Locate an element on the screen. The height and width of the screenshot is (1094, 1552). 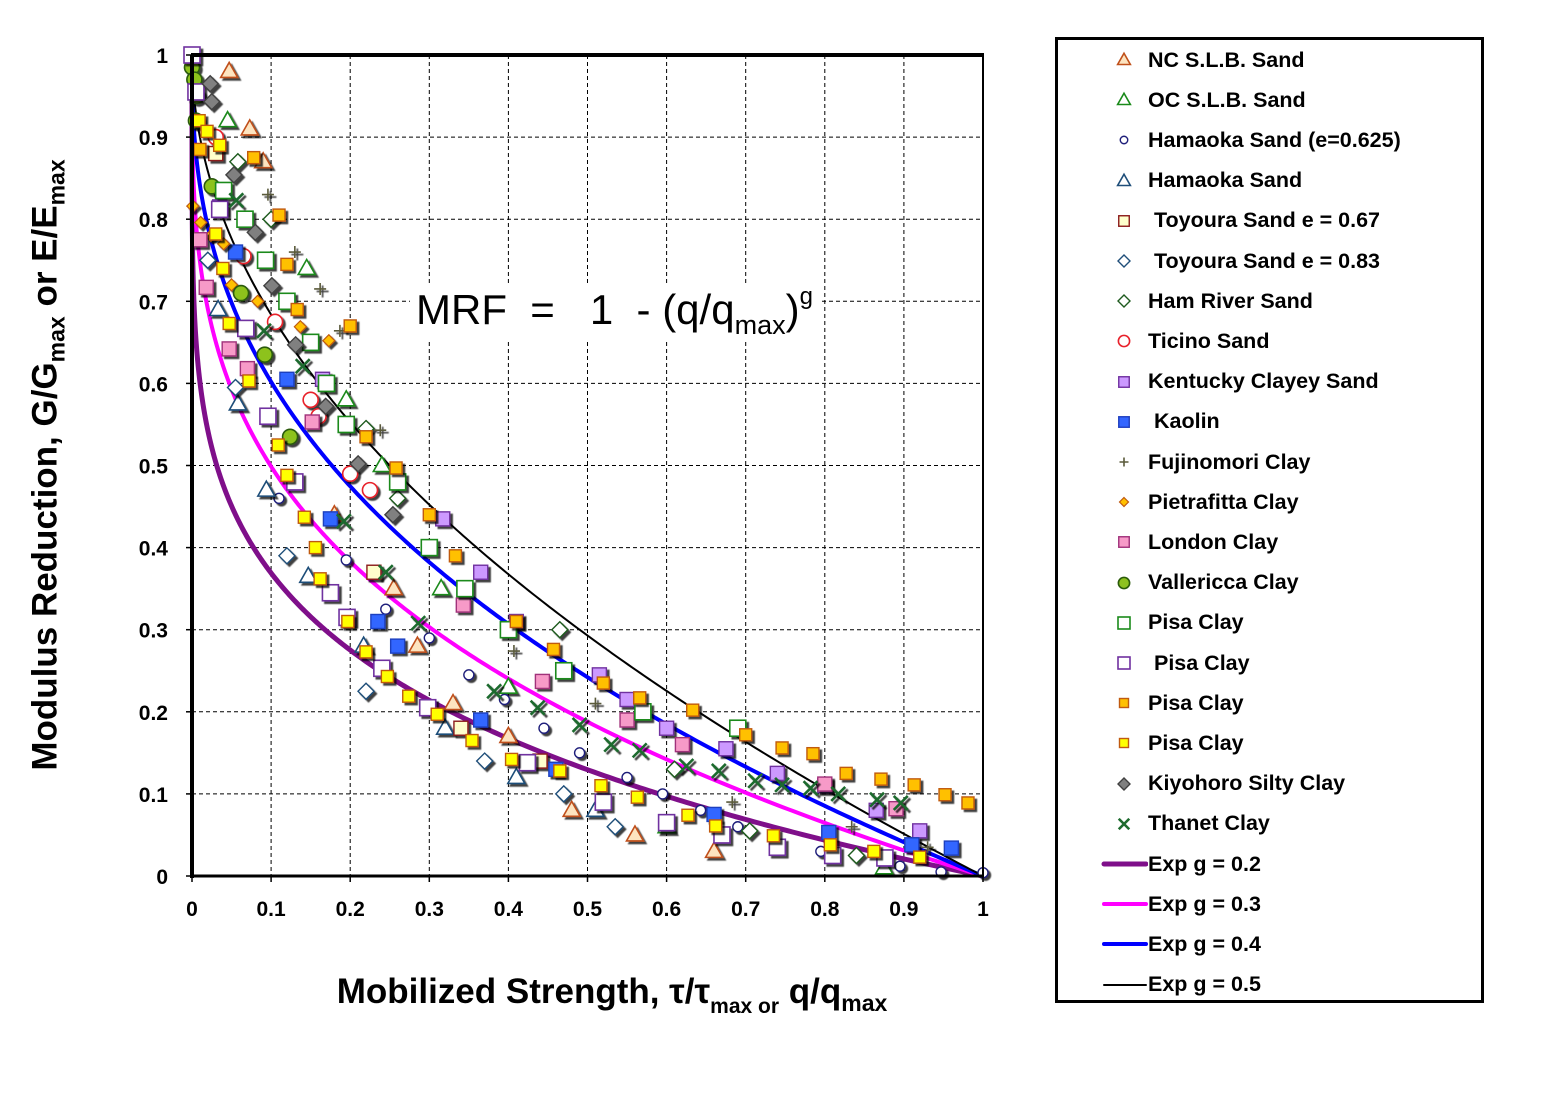
legend-item: Pietrafitta Clay is located at coordinates (1178, 502).